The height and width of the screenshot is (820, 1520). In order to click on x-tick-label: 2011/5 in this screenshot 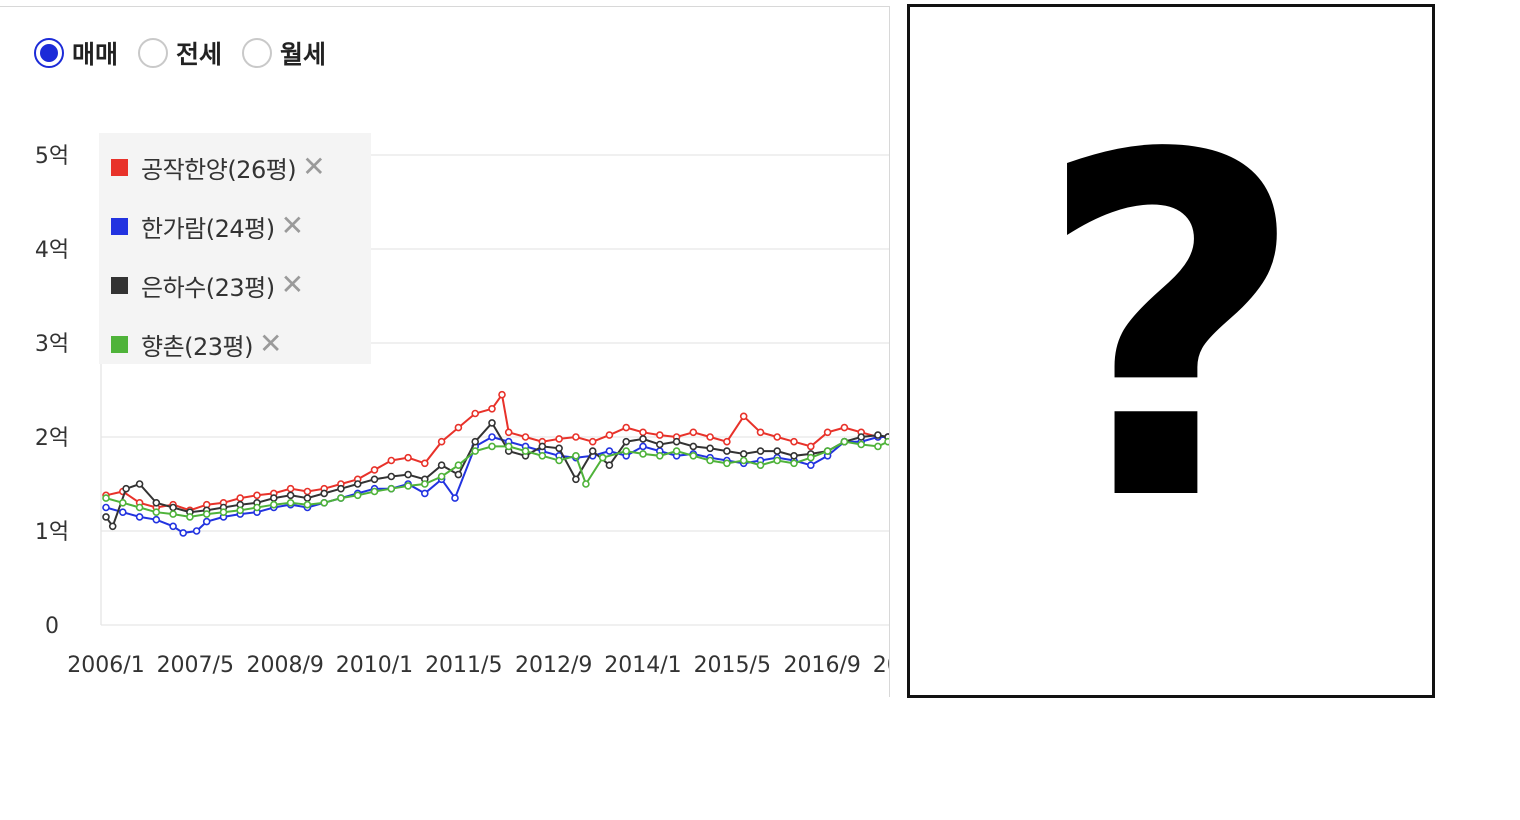, I will do `click(463, 665)`.